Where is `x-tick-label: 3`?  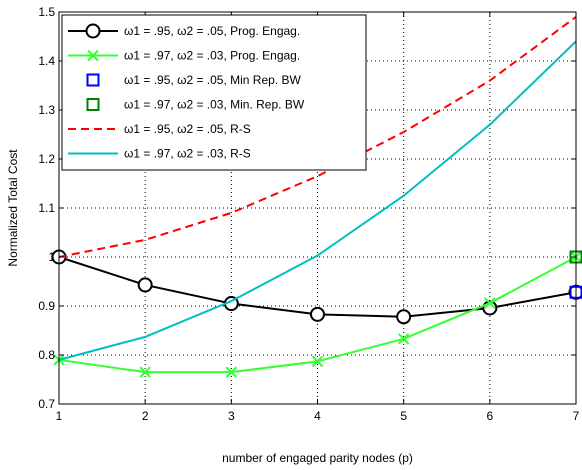
x-tick-label: 3 is located at coordinates (231, 416).